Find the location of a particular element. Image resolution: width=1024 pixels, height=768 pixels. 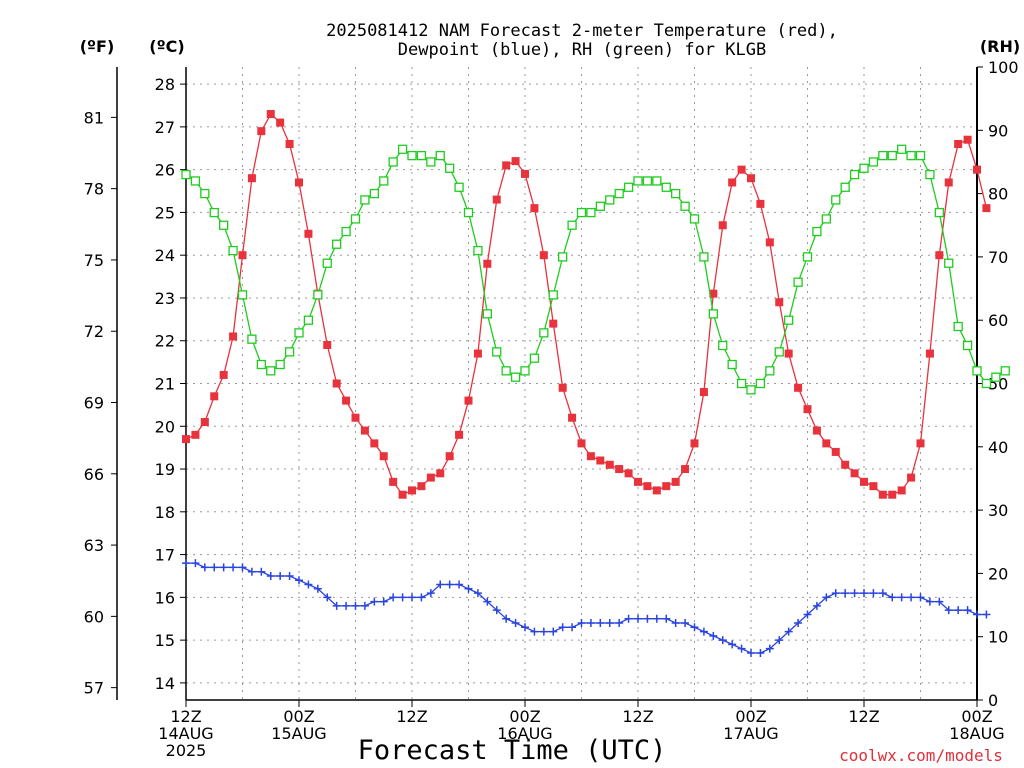

time-tick-label: 17AUG is located at coordinates (750, 733).